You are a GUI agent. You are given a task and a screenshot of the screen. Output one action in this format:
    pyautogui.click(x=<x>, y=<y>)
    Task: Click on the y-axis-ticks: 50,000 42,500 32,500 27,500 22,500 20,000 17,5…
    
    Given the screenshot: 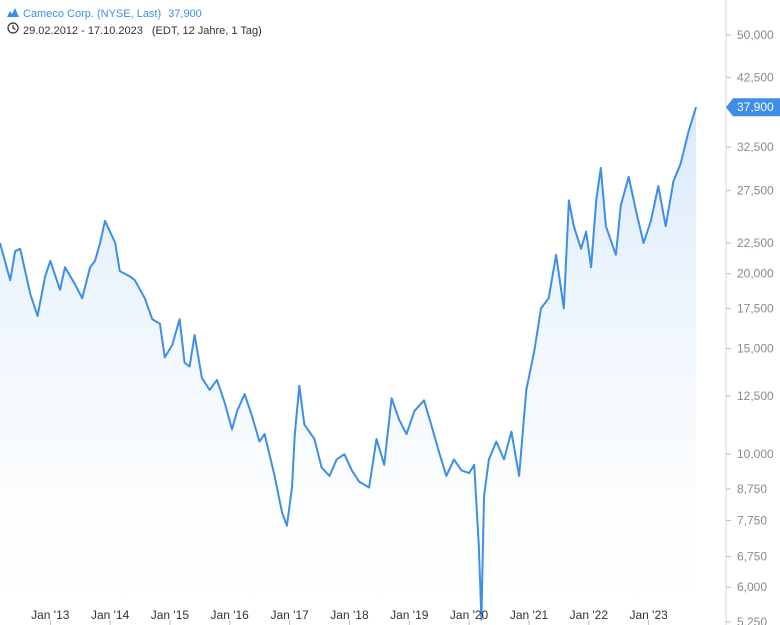 What is the action you would take?
    pyautogui.click(x=750, y=326)
    